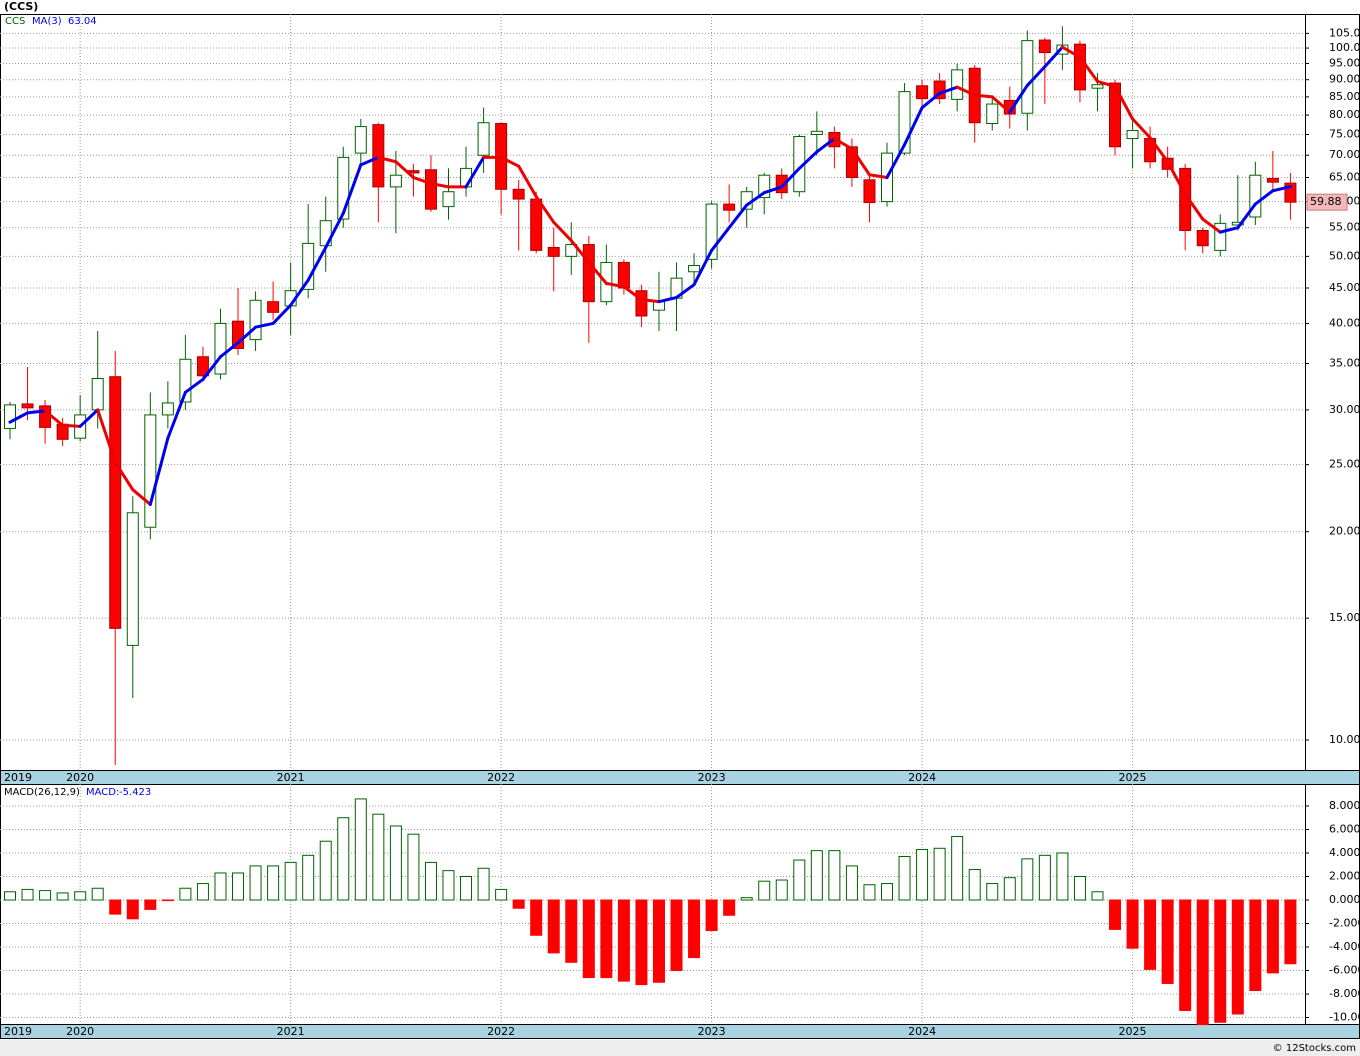 This screenshot has height=1056, width=1360. Describe the element at coordinates (680, 1031) in the screenshot. I see `time-axis` at that location.